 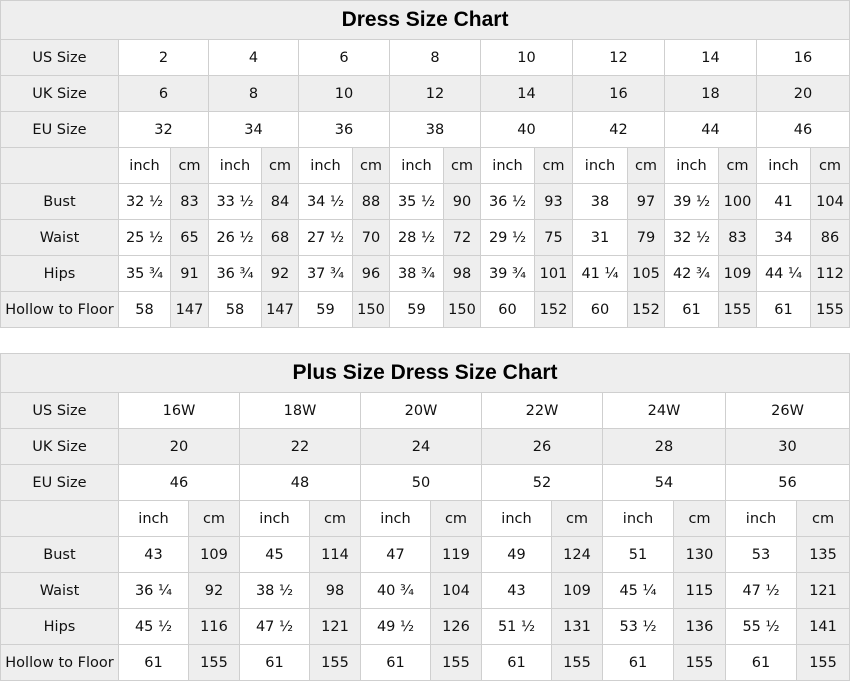 I want to click on inch-value: 43, so click(x=153, y=554).